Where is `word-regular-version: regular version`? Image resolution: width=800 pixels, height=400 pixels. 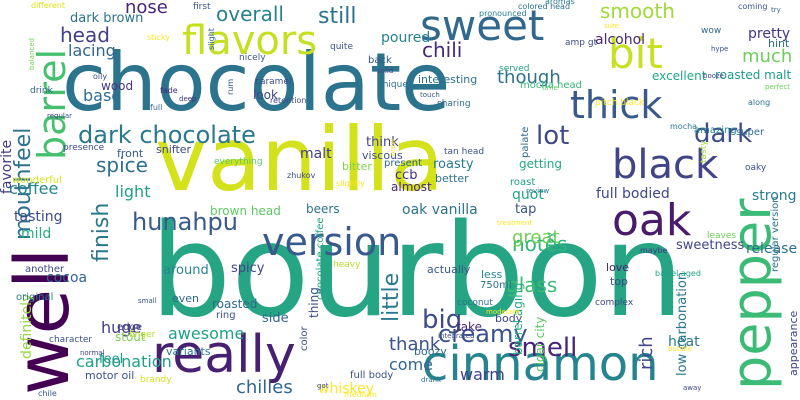 word-regular-version: regular version is located at coordinates (775, 234).